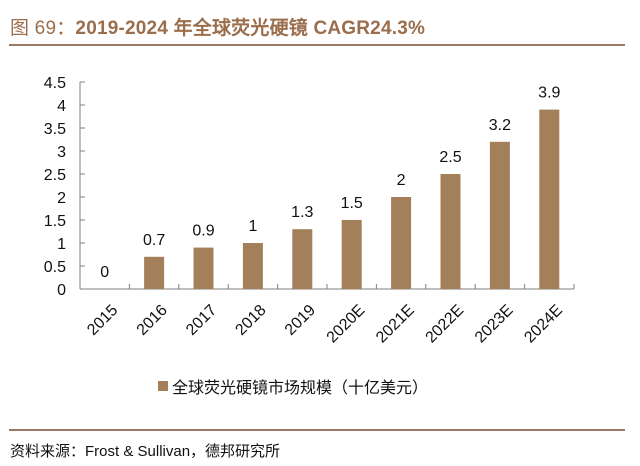 This screenshot has width=640, height=466. What do you see at coordinates (61, 290) in the screenshot?
I see `y-tick-label: 0` at bounding box center [61, 290].